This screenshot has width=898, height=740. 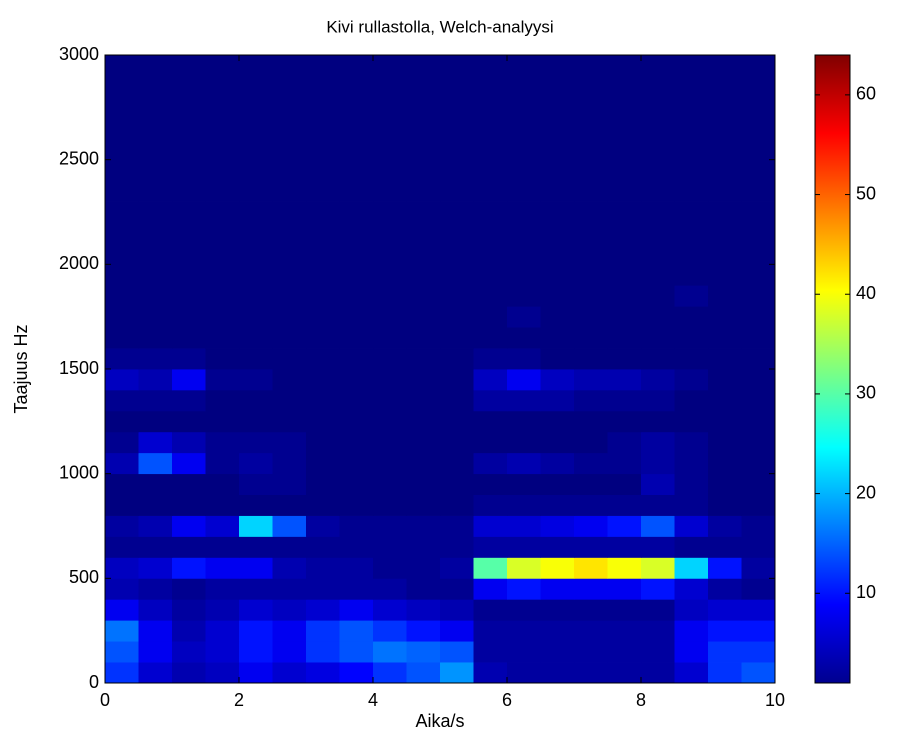 I want to click on y-tick-label: 2000, so click(x=79, y=263).